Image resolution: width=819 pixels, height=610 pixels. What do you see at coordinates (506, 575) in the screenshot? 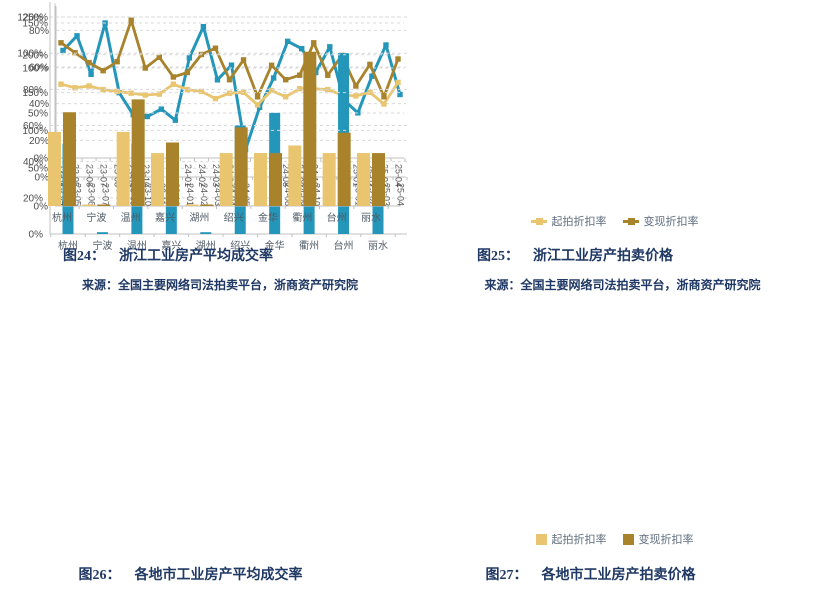
I see `fig27-caption-label: 图27：` at bounding box center [506, 575].